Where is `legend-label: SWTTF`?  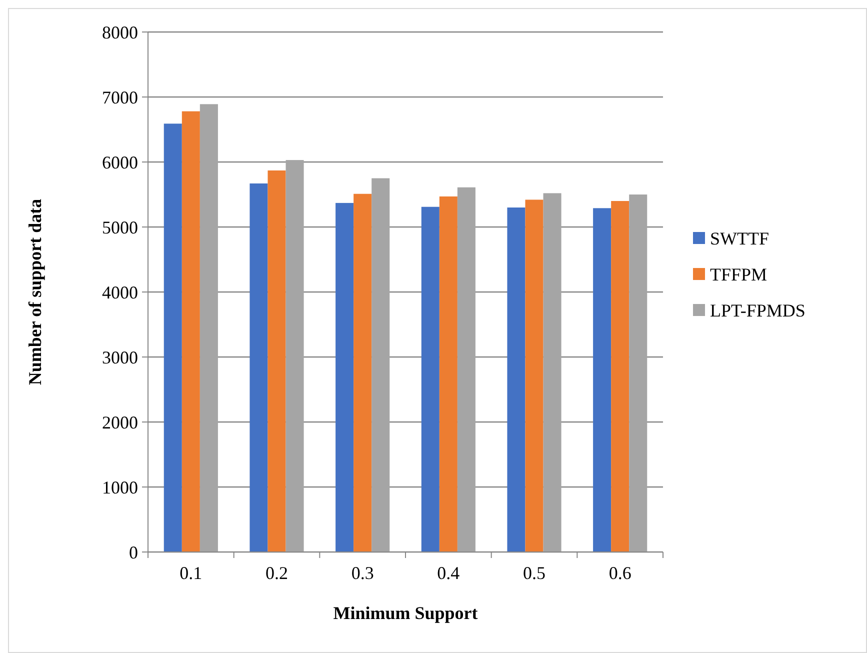 legend-label: SWTTF is located at coordinates (740, 238).